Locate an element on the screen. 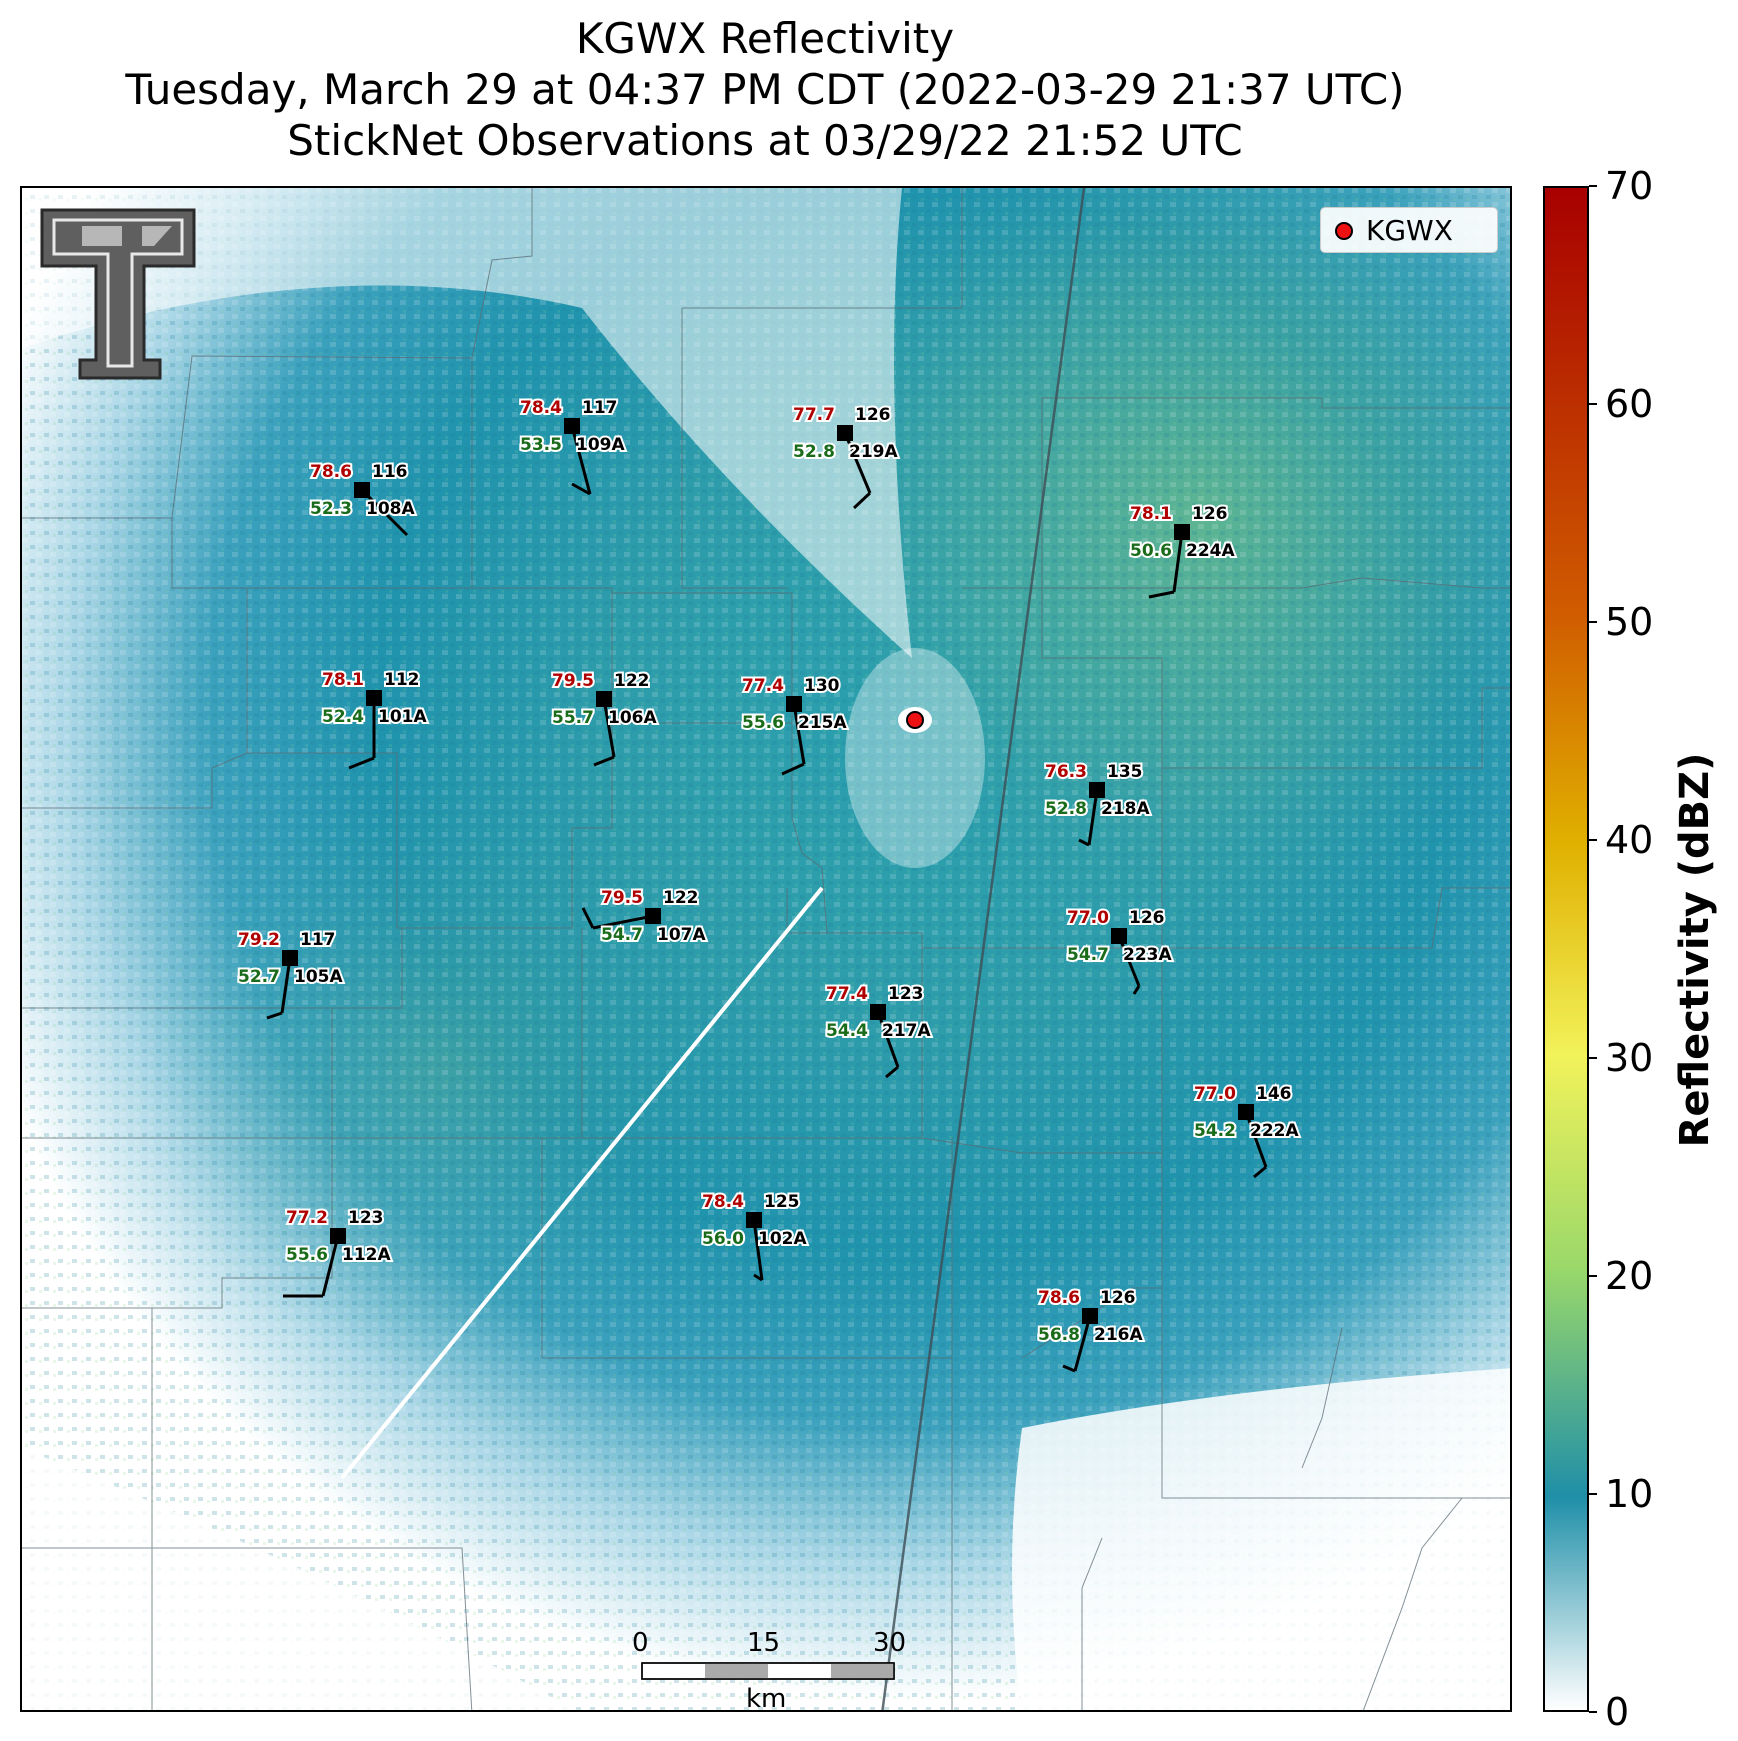  map-legend: KGWX is located at coordinates (1409, 230).